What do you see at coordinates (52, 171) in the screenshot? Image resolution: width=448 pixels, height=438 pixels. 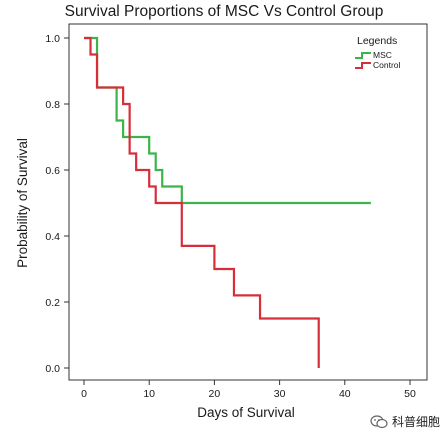 I see `y-tick-label: 0.6` at bounding box center [52, 171].